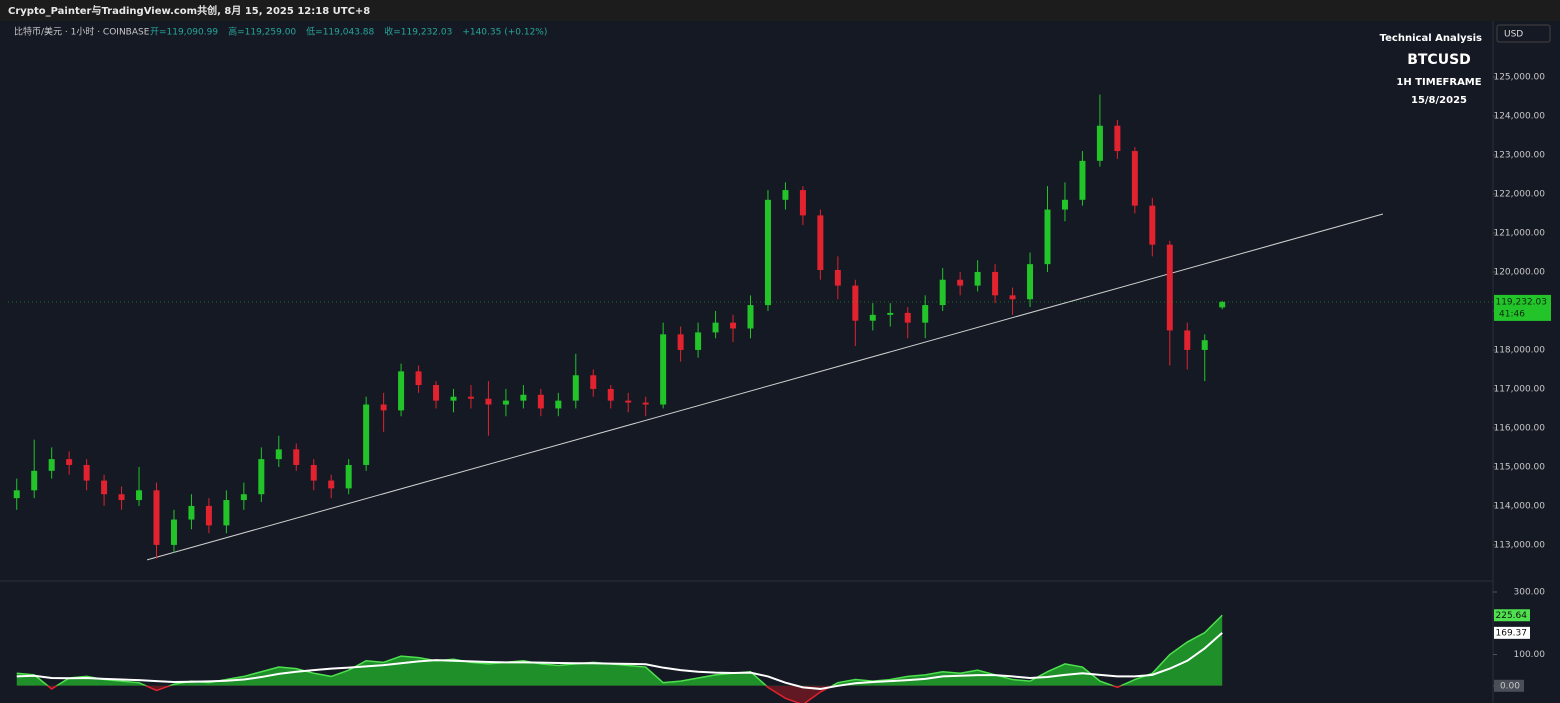 The image size is (1560, 703). What do you see at coordinates (1530, 593) in the screenshot?
I see `y-tick-label: 300.00` at bounding box center [1530, 593].